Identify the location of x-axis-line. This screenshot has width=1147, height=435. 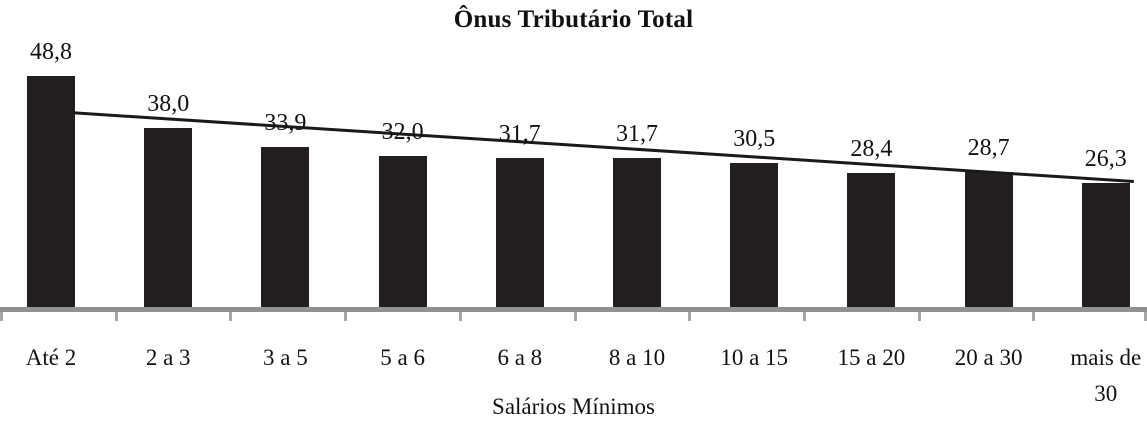
(573, 309).